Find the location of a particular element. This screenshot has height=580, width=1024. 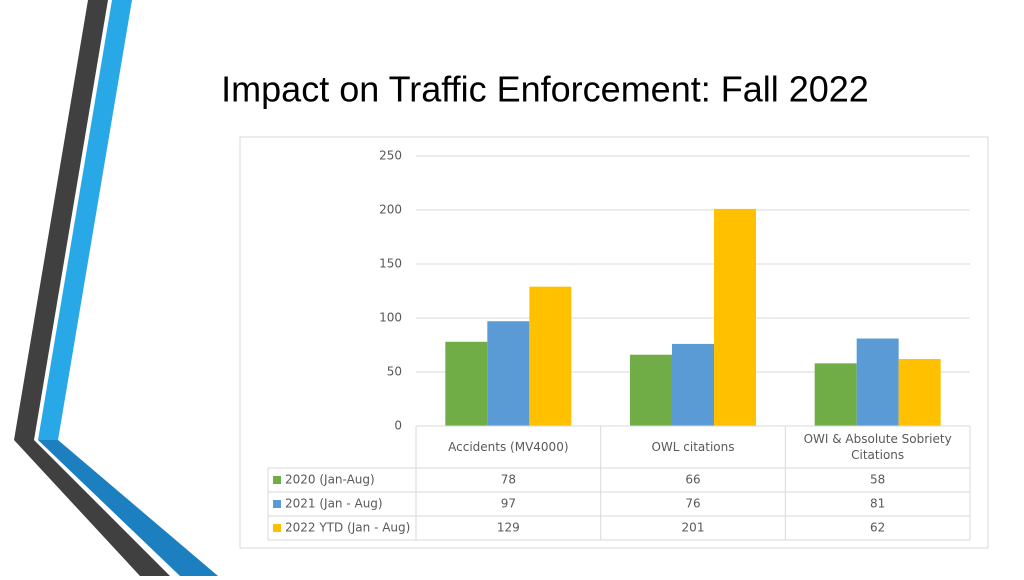

category-cell: OWL citations is located at coordinates (693, 447).